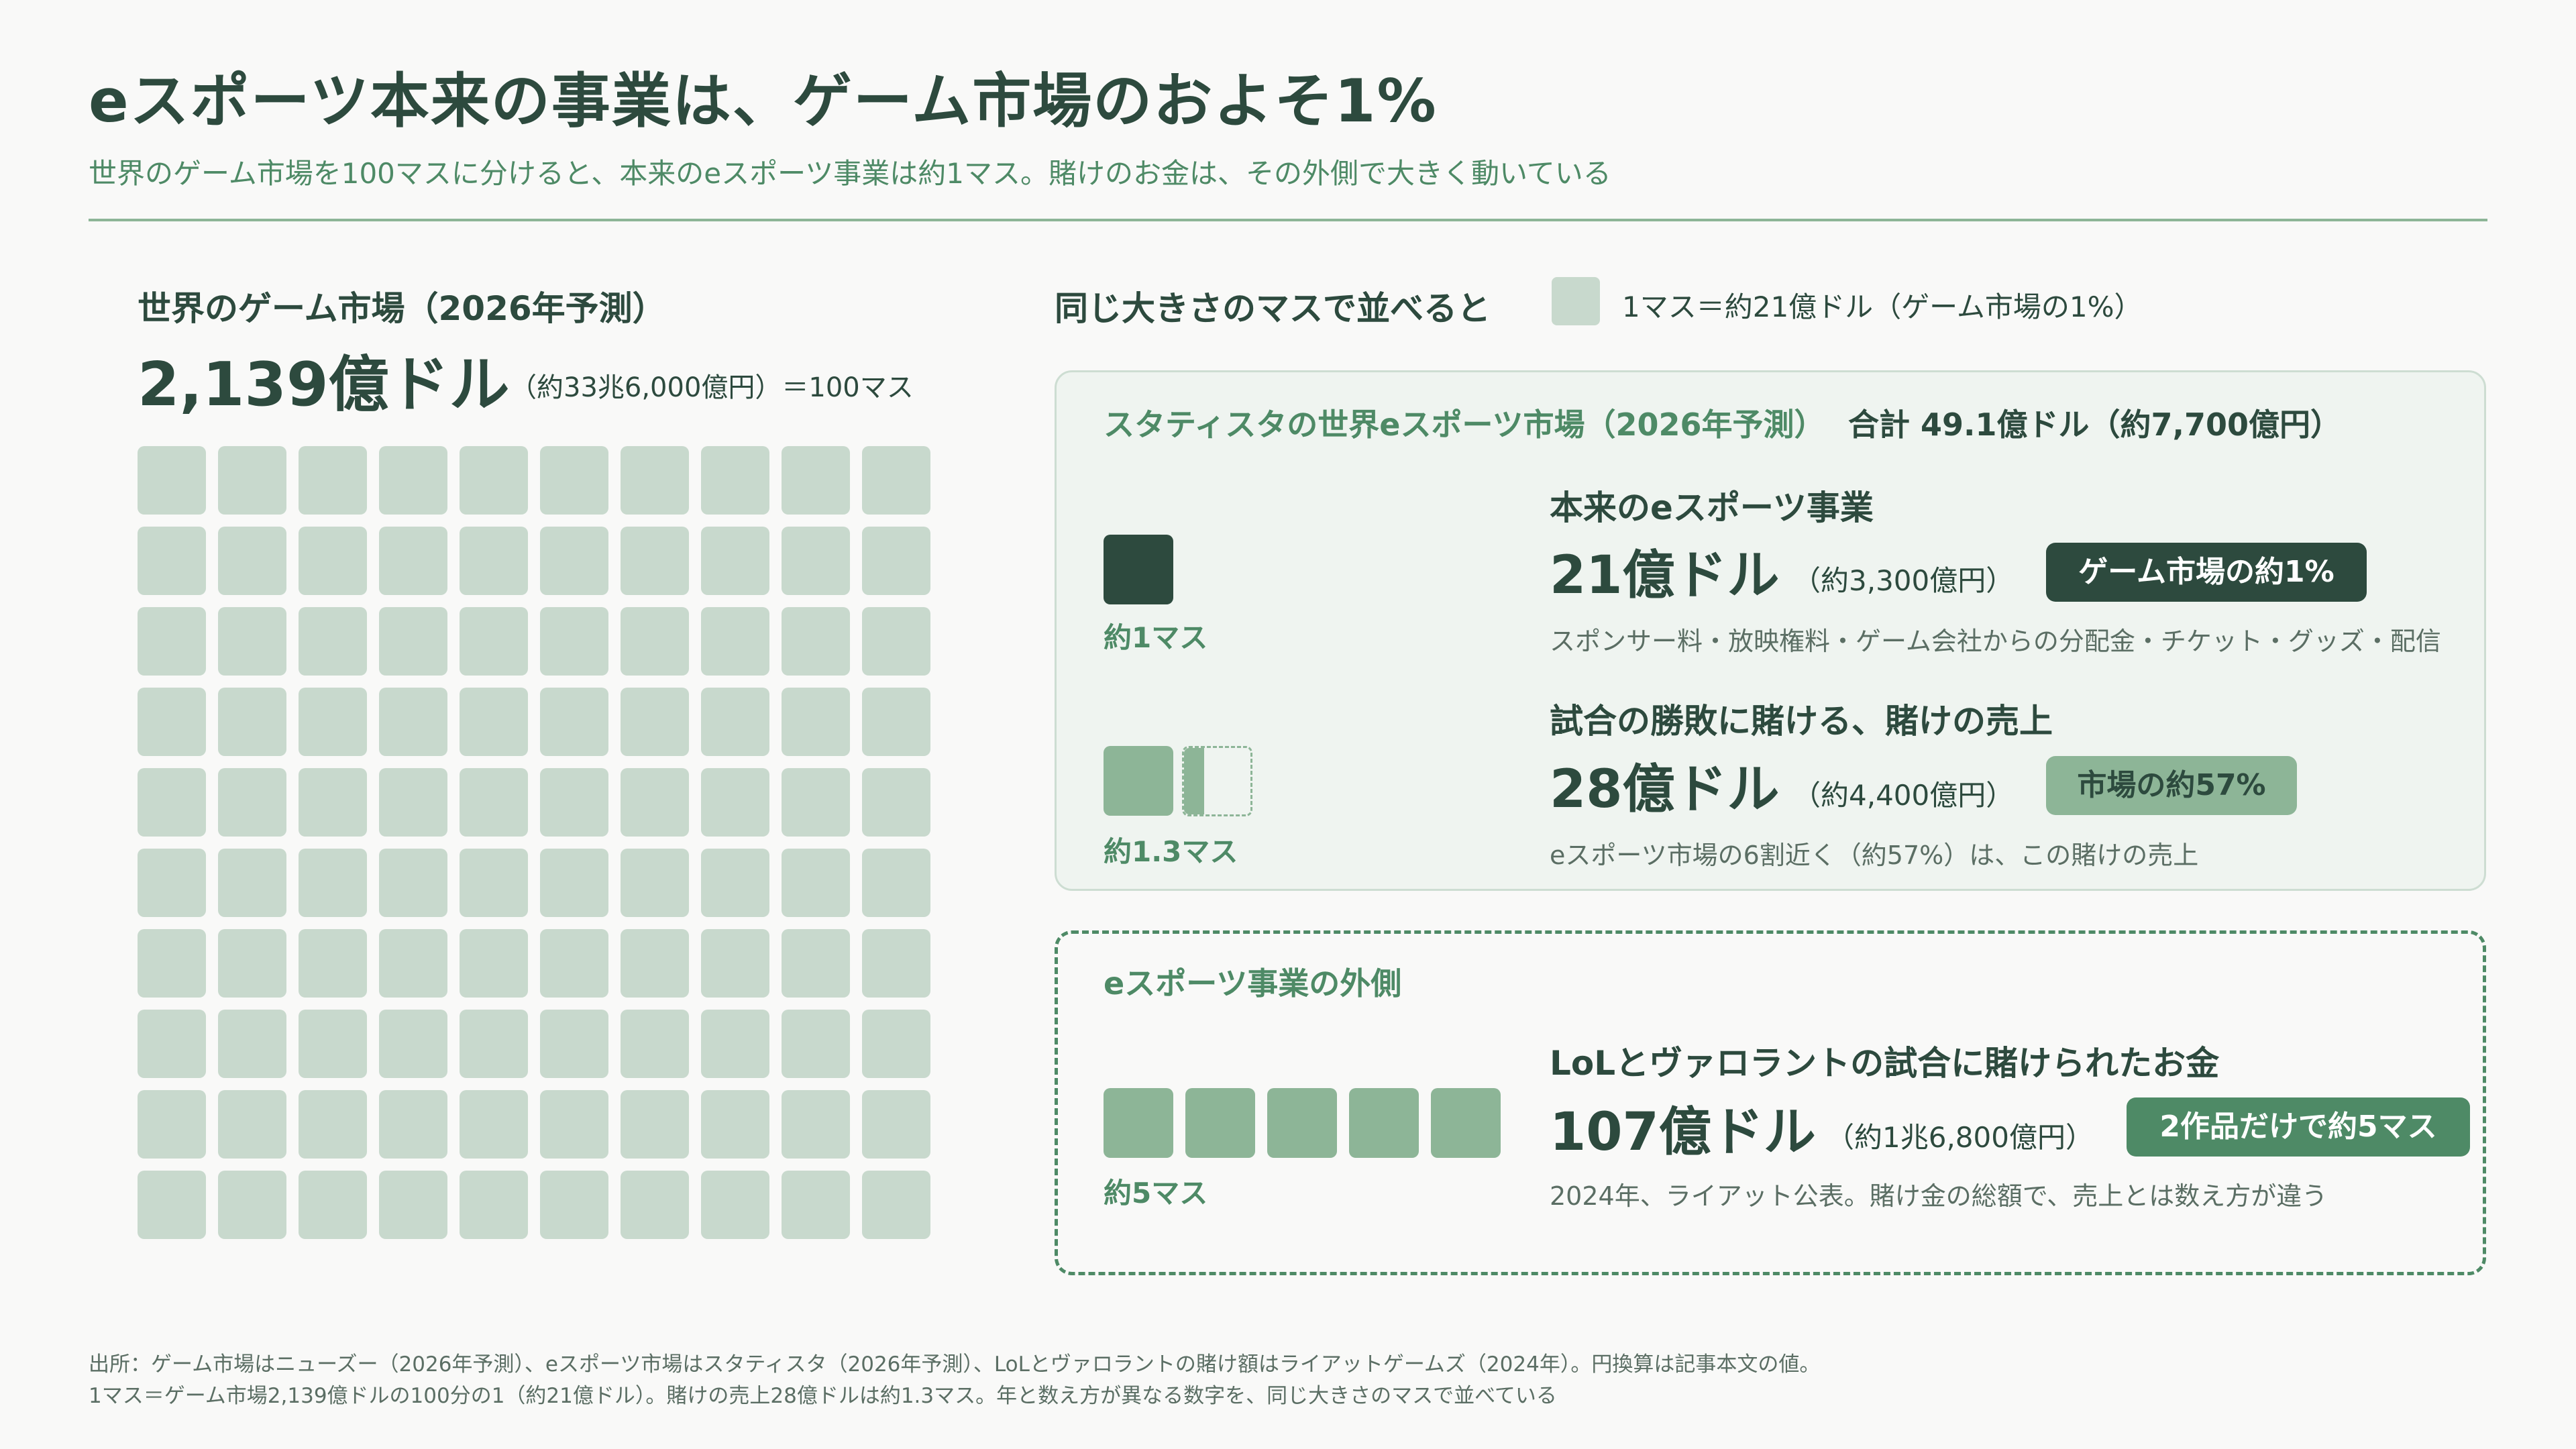 The image size is (2576, 1449). Describe the element at coordinates (1194, 781) in the screenshot. I see `betting-partial-fill` at that location.